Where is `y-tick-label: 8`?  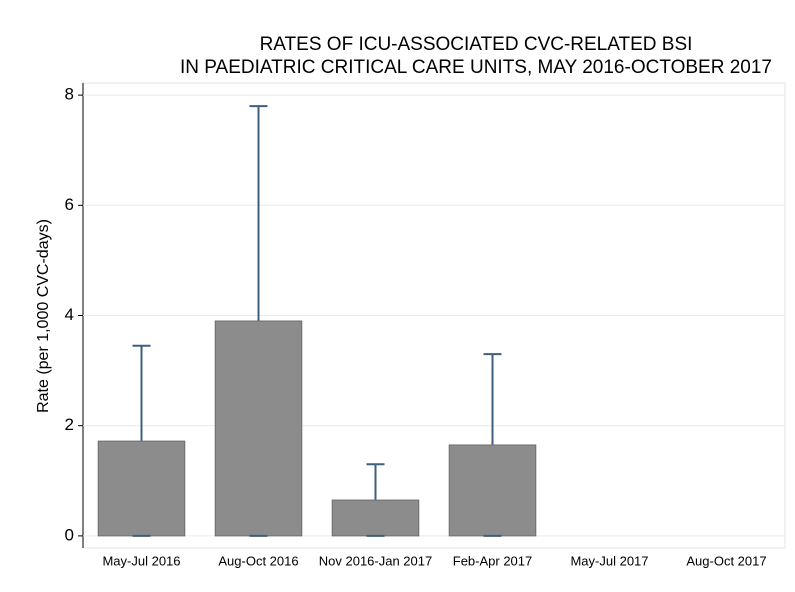 y-tick-label: 8 is located at coordinates (69, 94).